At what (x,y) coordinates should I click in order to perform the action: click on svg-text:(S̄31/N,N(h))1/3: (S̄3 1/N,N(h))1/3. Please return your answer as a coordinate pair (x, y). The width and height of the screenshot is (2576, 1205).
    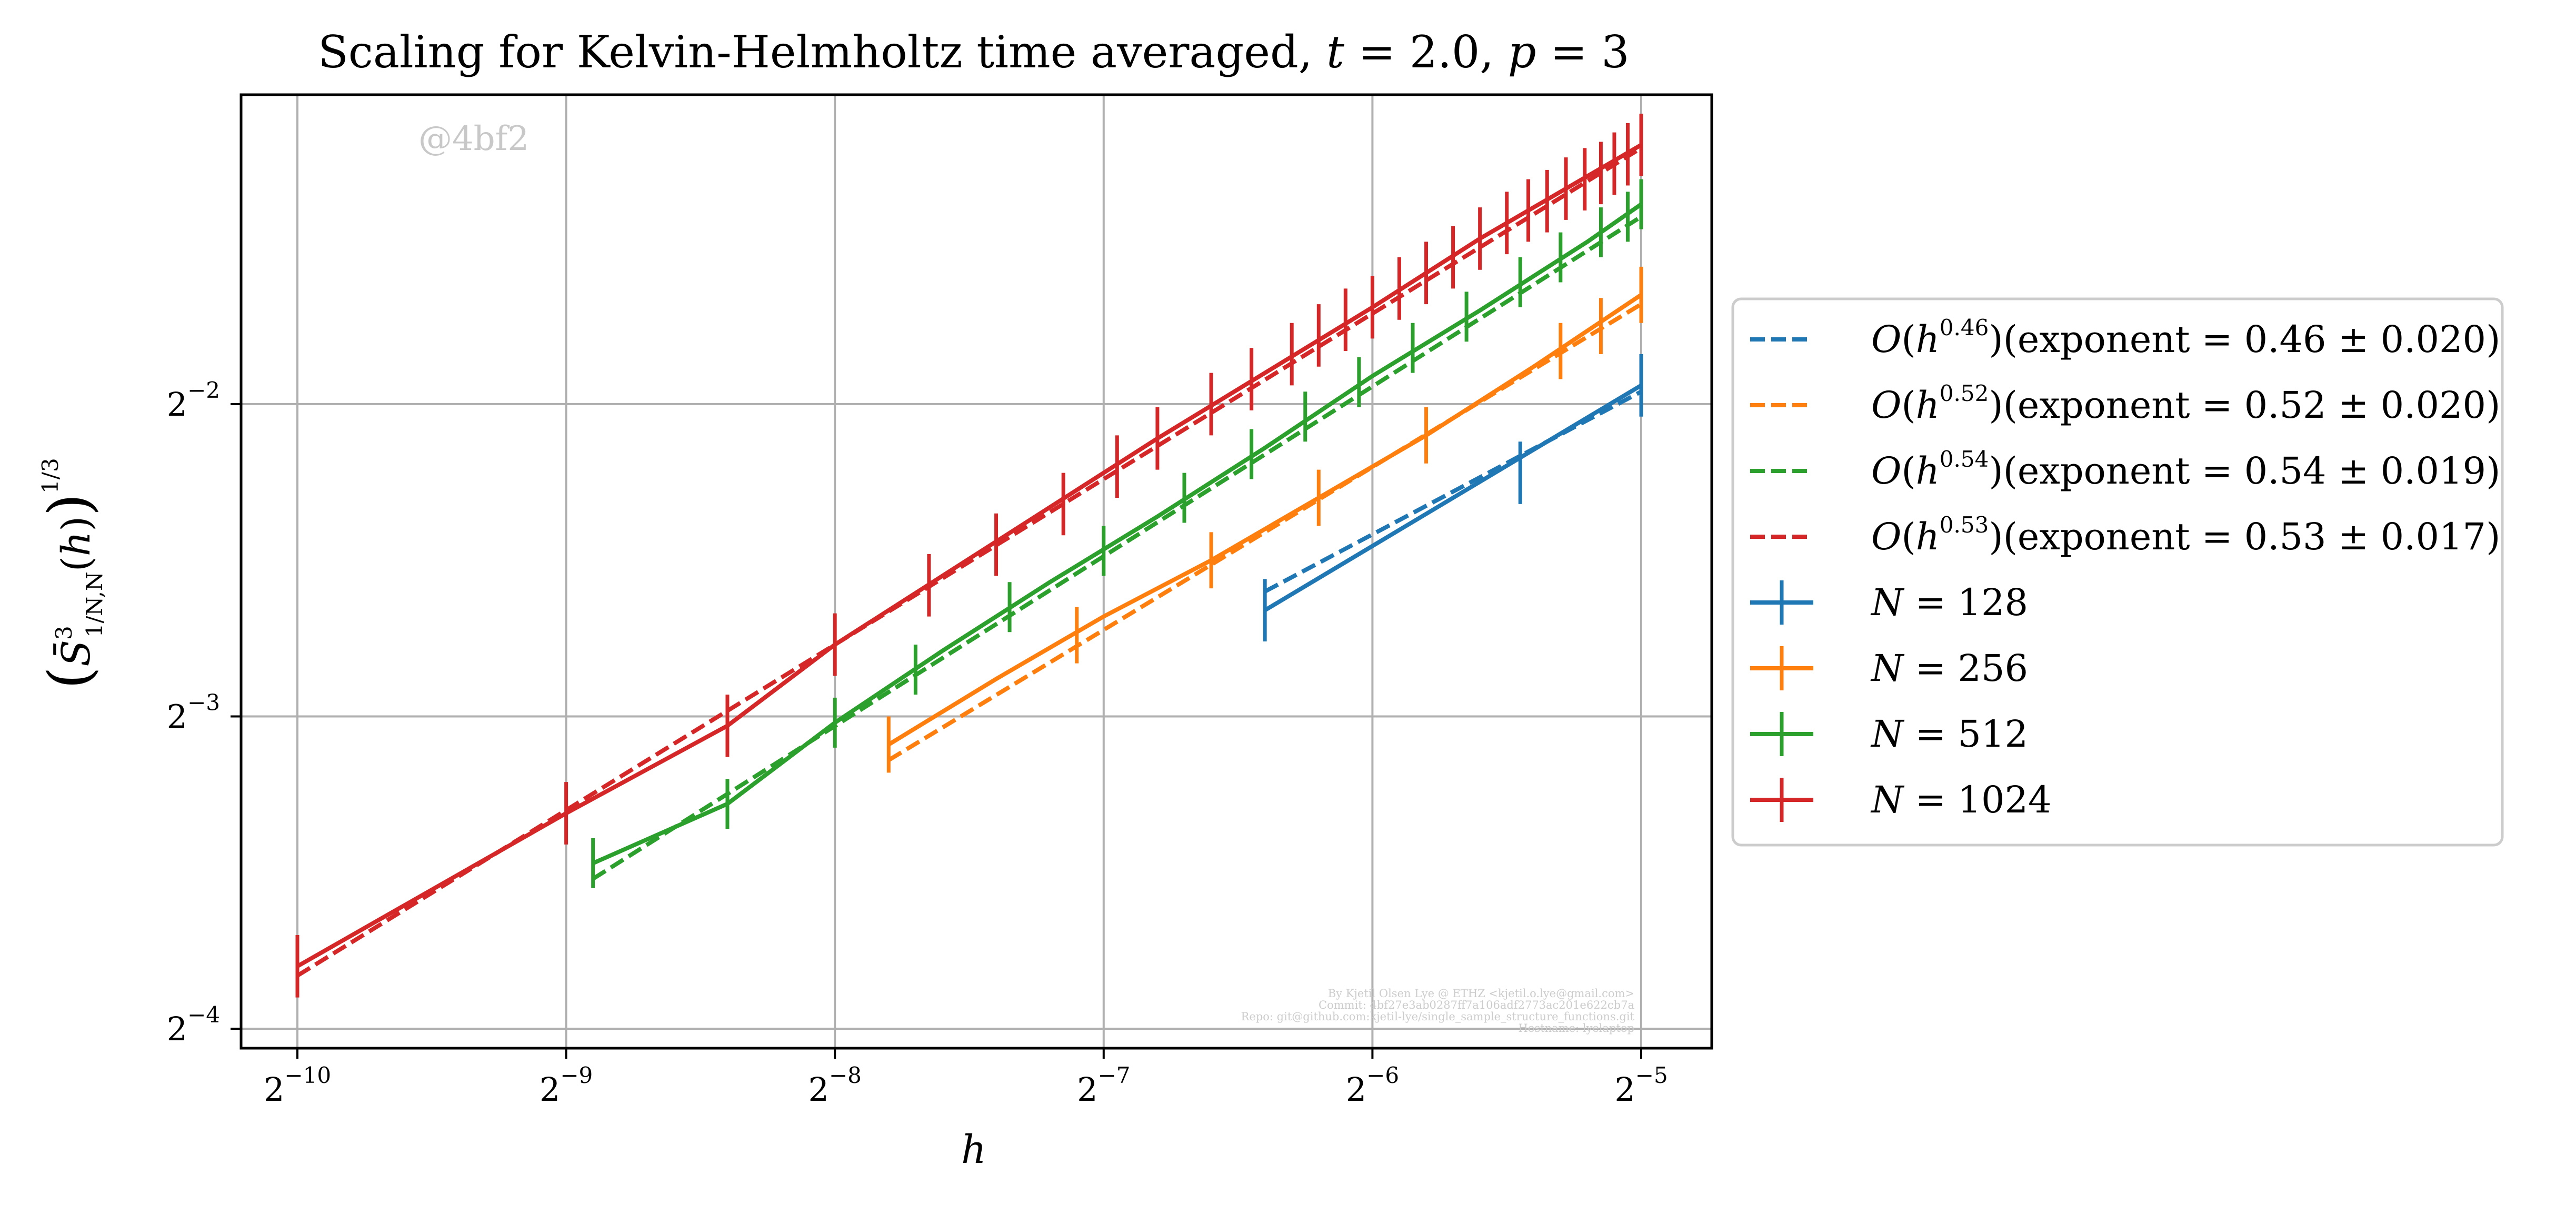
    Looking at the image, I should click on (71, 573).